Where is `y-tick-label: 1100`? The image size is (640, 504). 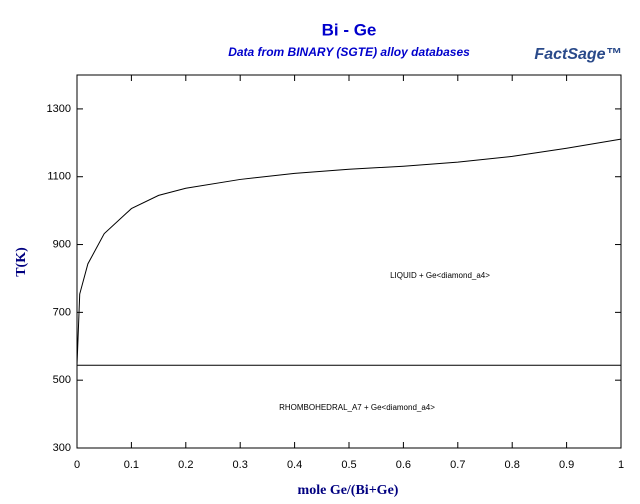 y-tick-label: 1100 is located at coordinates (59, 177).